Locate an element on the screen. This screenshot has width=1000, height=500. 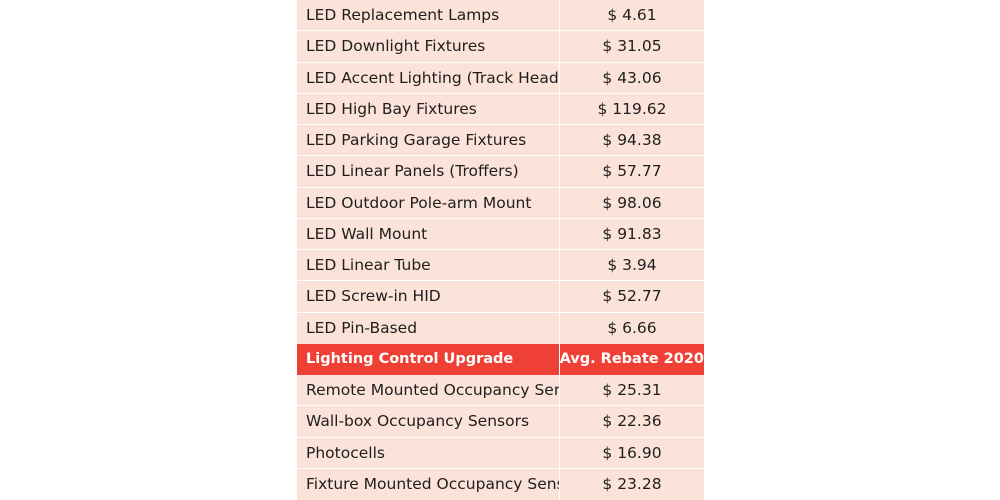
table-row: Wall-box Occupancy Sensors $ 22.36 is located at coordinates (500, 422).